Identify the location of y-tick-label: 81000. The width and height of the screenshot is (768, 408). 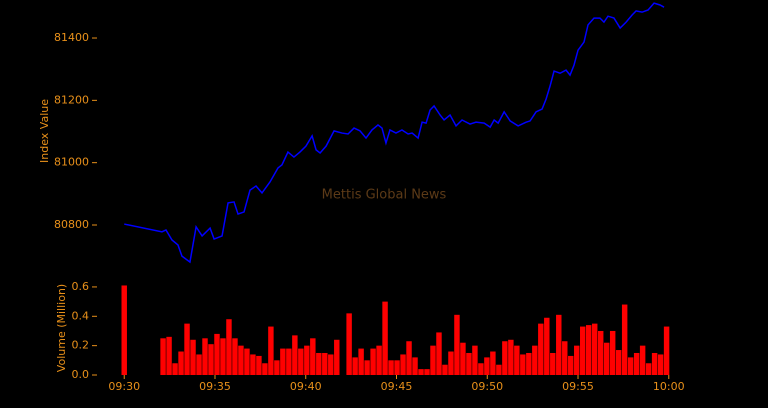
(71, 162).